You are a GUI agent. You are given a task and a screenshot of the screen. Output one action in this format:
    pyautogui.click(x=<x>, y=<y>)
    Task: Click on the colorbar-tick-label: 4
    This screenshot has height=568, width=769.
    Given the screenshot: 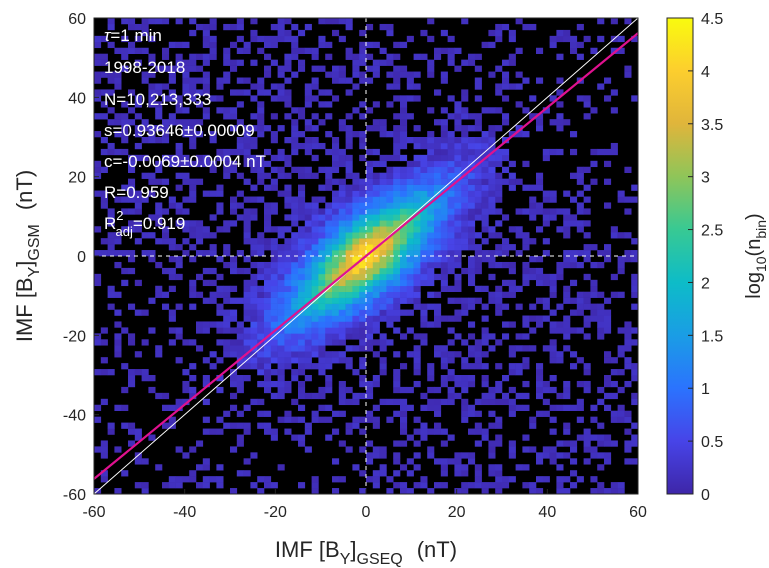 What is the action you would take?
    pyautogui.click(x=705, y=72)
    